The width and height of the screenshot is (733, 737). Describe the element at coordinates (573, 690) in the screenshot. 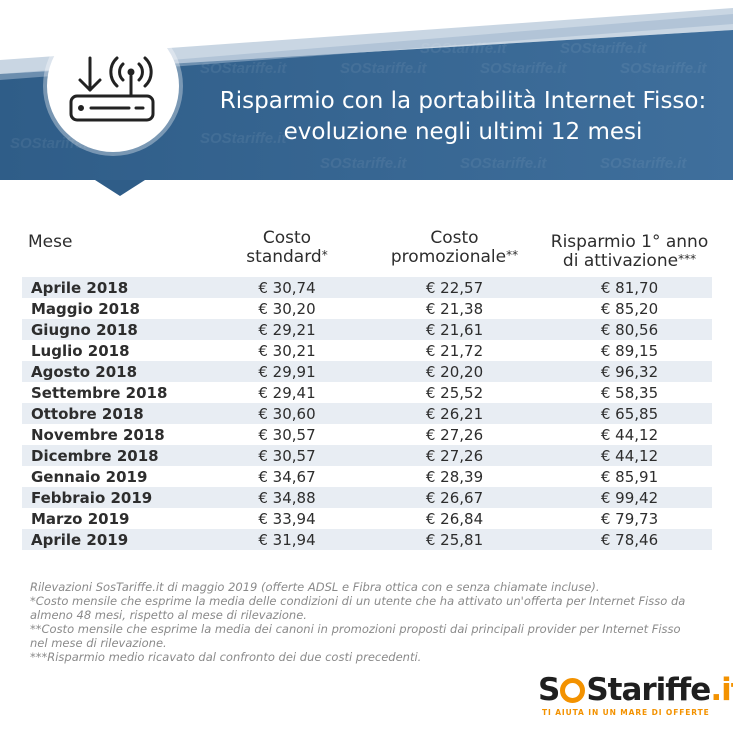

I see `lifebuoy-icon` at that location.